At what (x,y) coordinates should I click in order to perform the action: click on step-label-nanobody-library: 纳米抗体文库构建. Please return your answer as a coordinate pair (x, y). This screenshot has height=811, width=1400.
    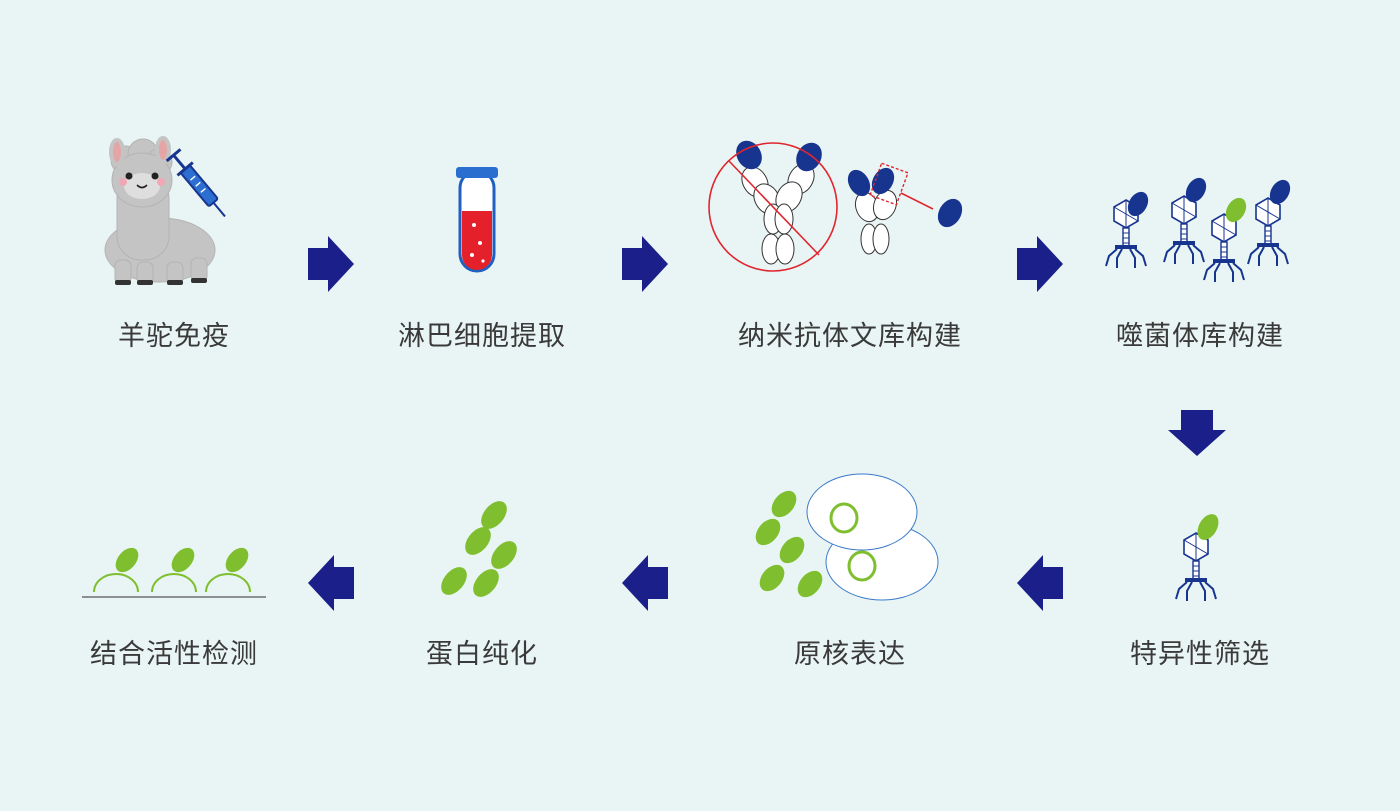
    Looking at the image, I should click on (850, 336).